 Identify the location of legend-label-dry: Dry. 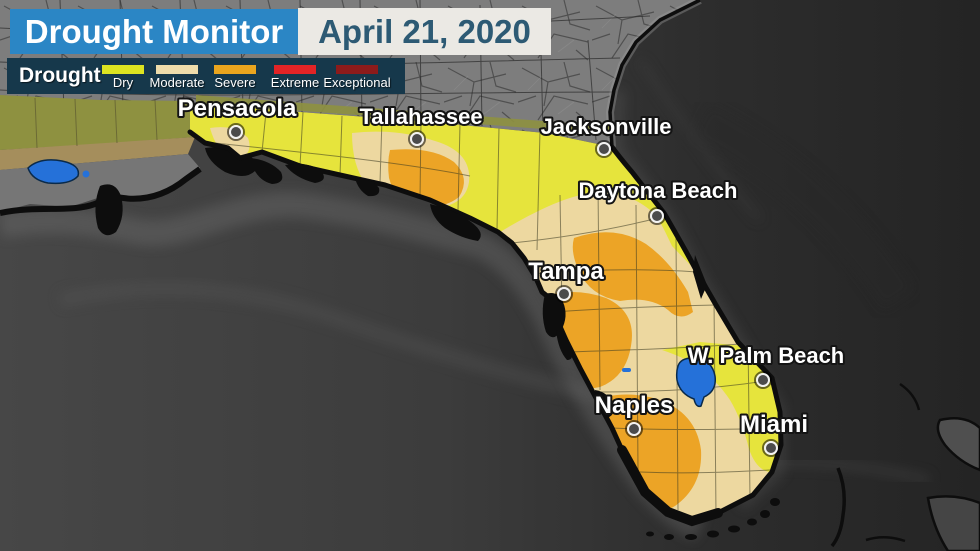
(123, 82).